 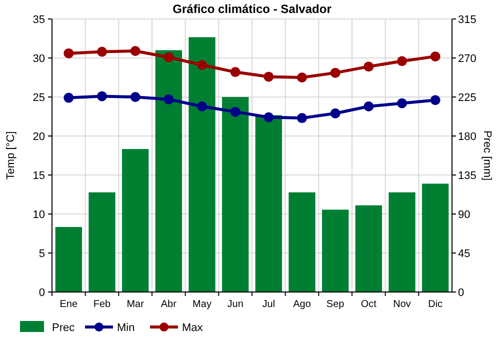 What do you see at coordinates (193, 328) in the screenshot?
I see `legend-label: Max` at bounding box center [193, 328].